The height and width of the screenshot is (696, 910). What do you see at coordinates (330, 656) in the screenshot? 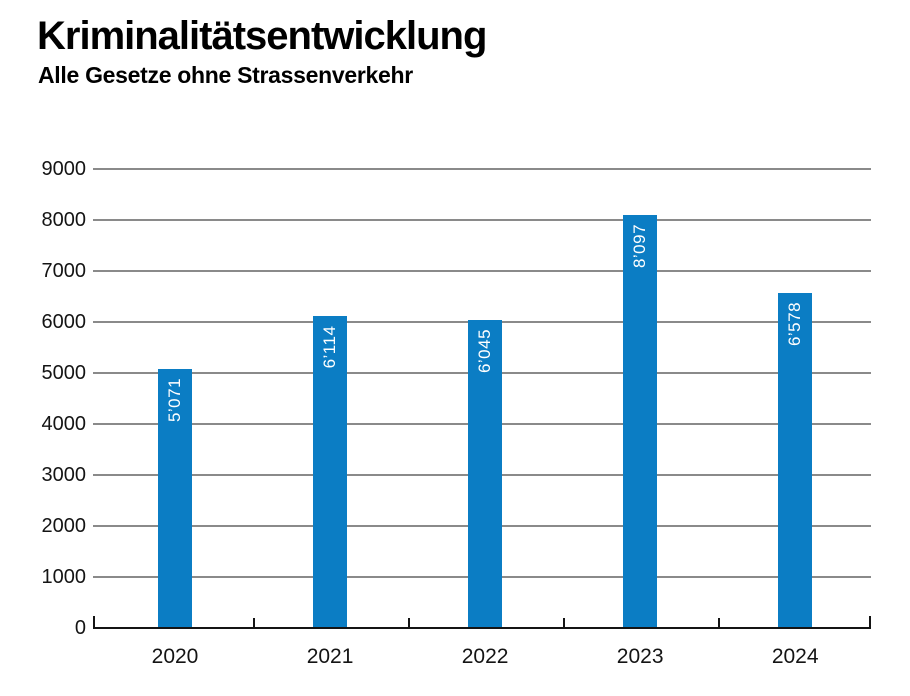
I see `x-axis-label-2021: 2021` at bounding box center [330, 656].